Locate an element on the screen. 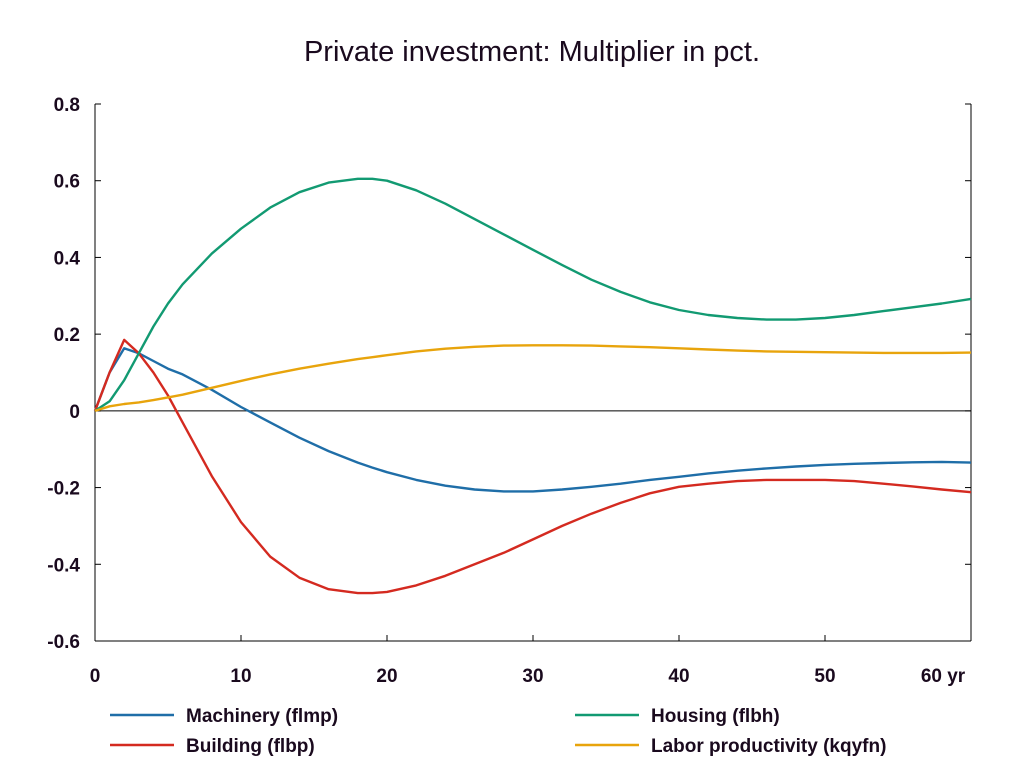 The image size is (1024, 778). x-tick-label: 40 is located at coordinates (678, 676).